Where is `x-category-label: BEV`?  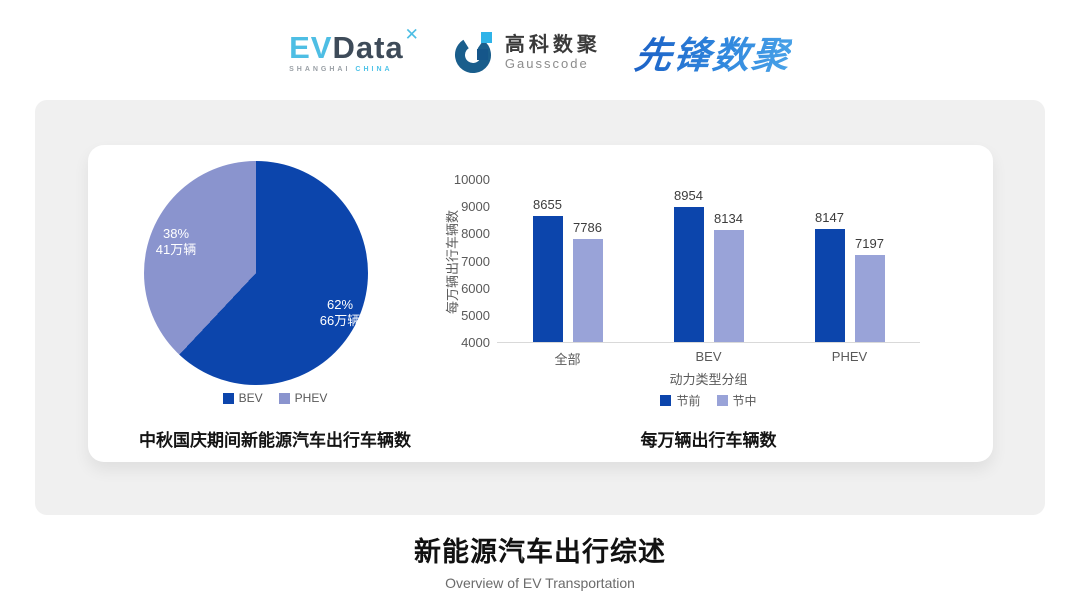 x-category-label: BEV is located at coordinates (708, 356).